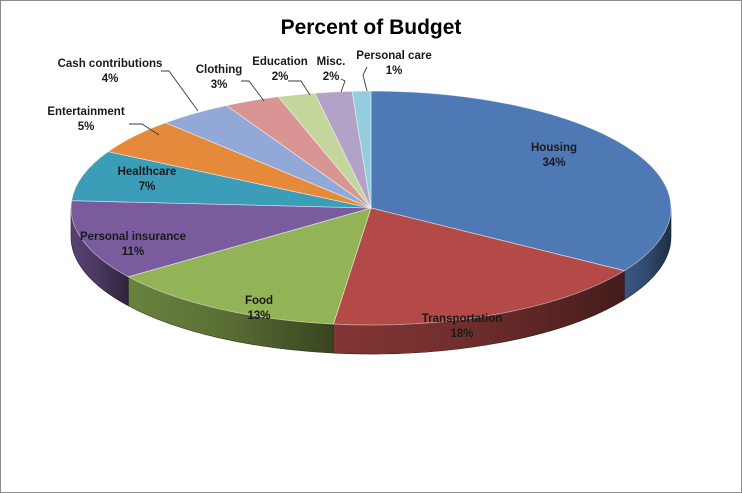 The width and height of the screenshot is (742, 493). Describe the element at coordinates (331, 77) in the screenshot. I see `slice-value-misc: 2%` at that location.